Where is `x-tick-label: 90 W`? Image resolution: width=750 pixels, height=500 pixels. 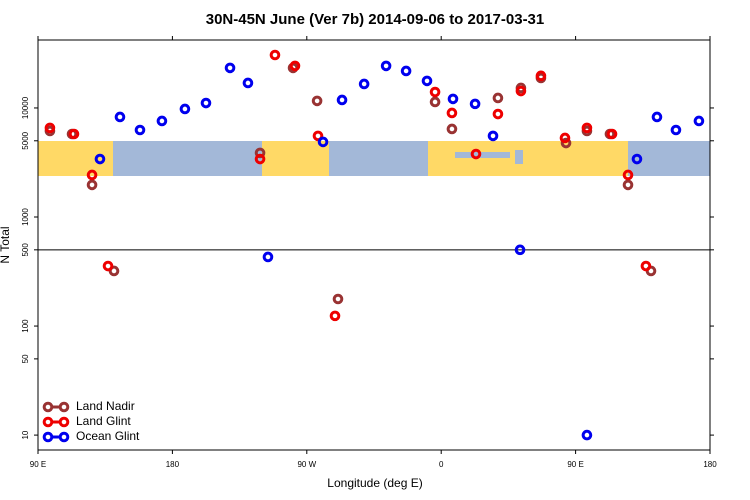 x-tick-label: 90 W is located at coordinates (306, 464).